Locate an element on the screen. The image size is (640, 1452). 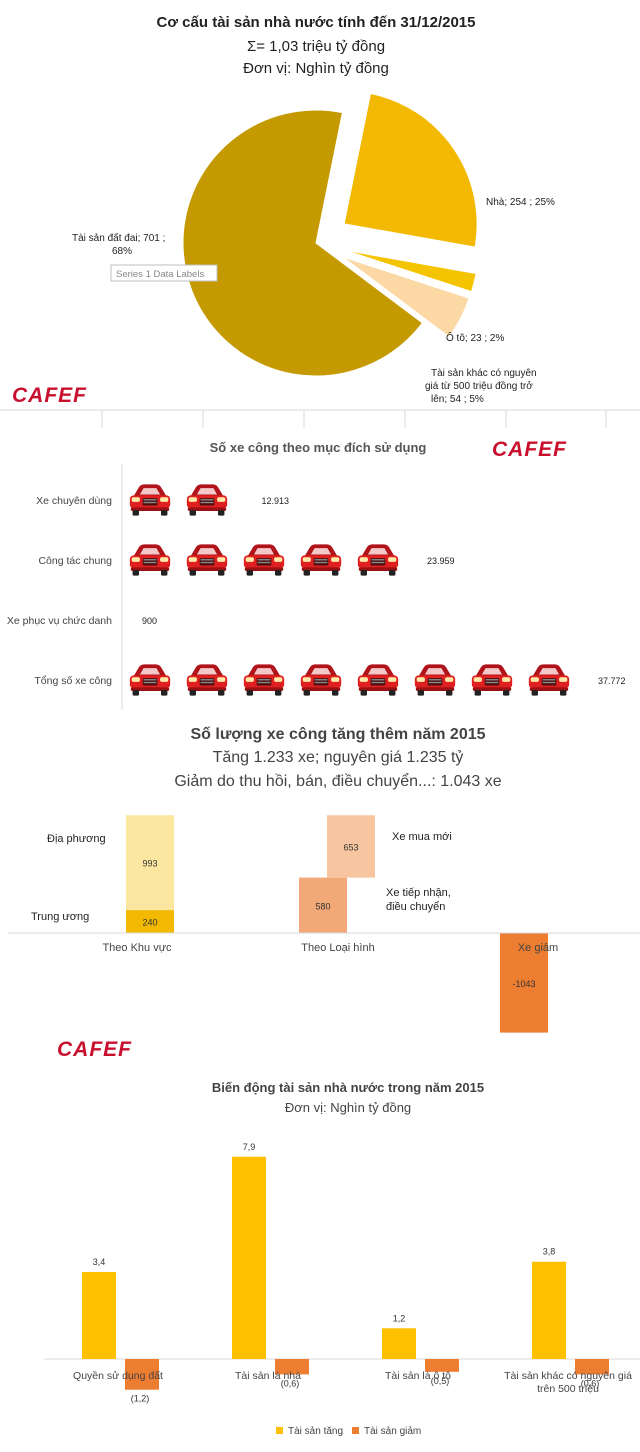
car-row-value: 12.913 is located at coordinates (275, 501).